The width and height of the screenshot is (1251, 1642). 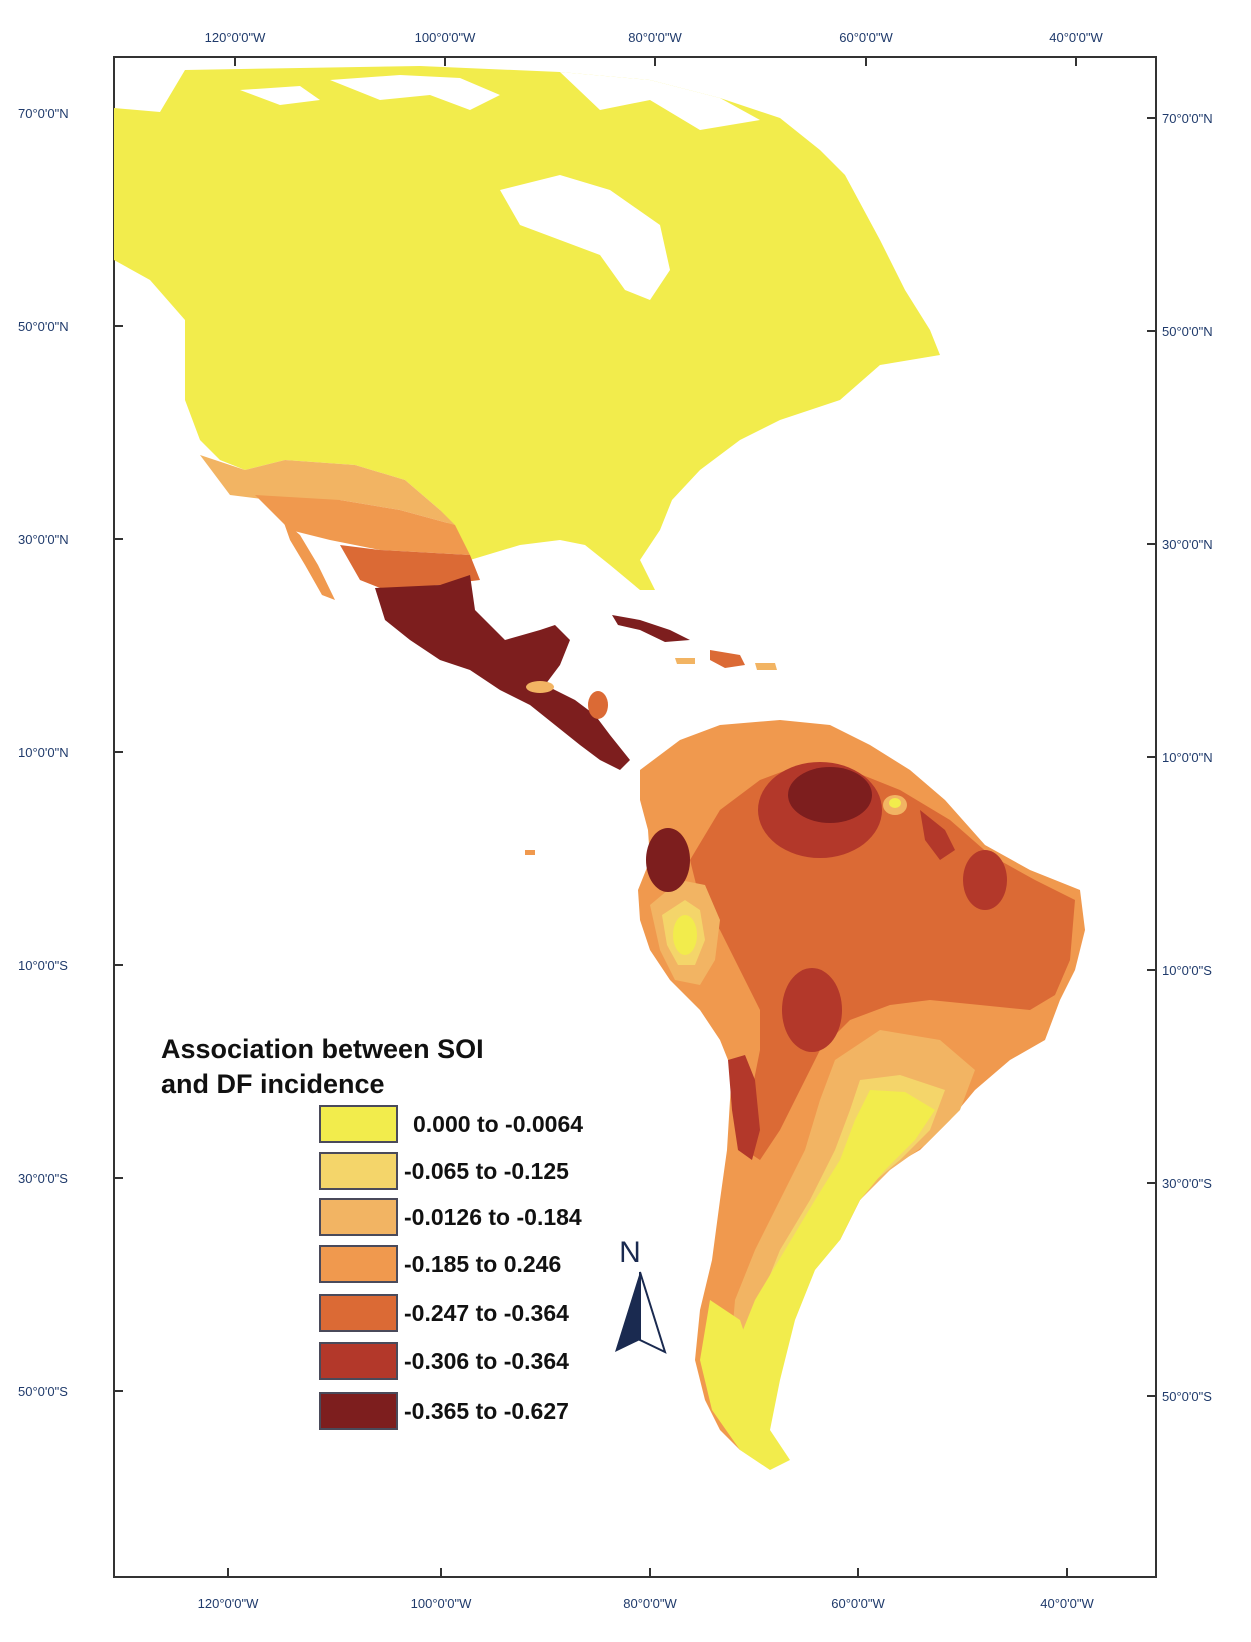 I want to click on legend-title-line1: Association between SOI, so click(x=322, y=1049).